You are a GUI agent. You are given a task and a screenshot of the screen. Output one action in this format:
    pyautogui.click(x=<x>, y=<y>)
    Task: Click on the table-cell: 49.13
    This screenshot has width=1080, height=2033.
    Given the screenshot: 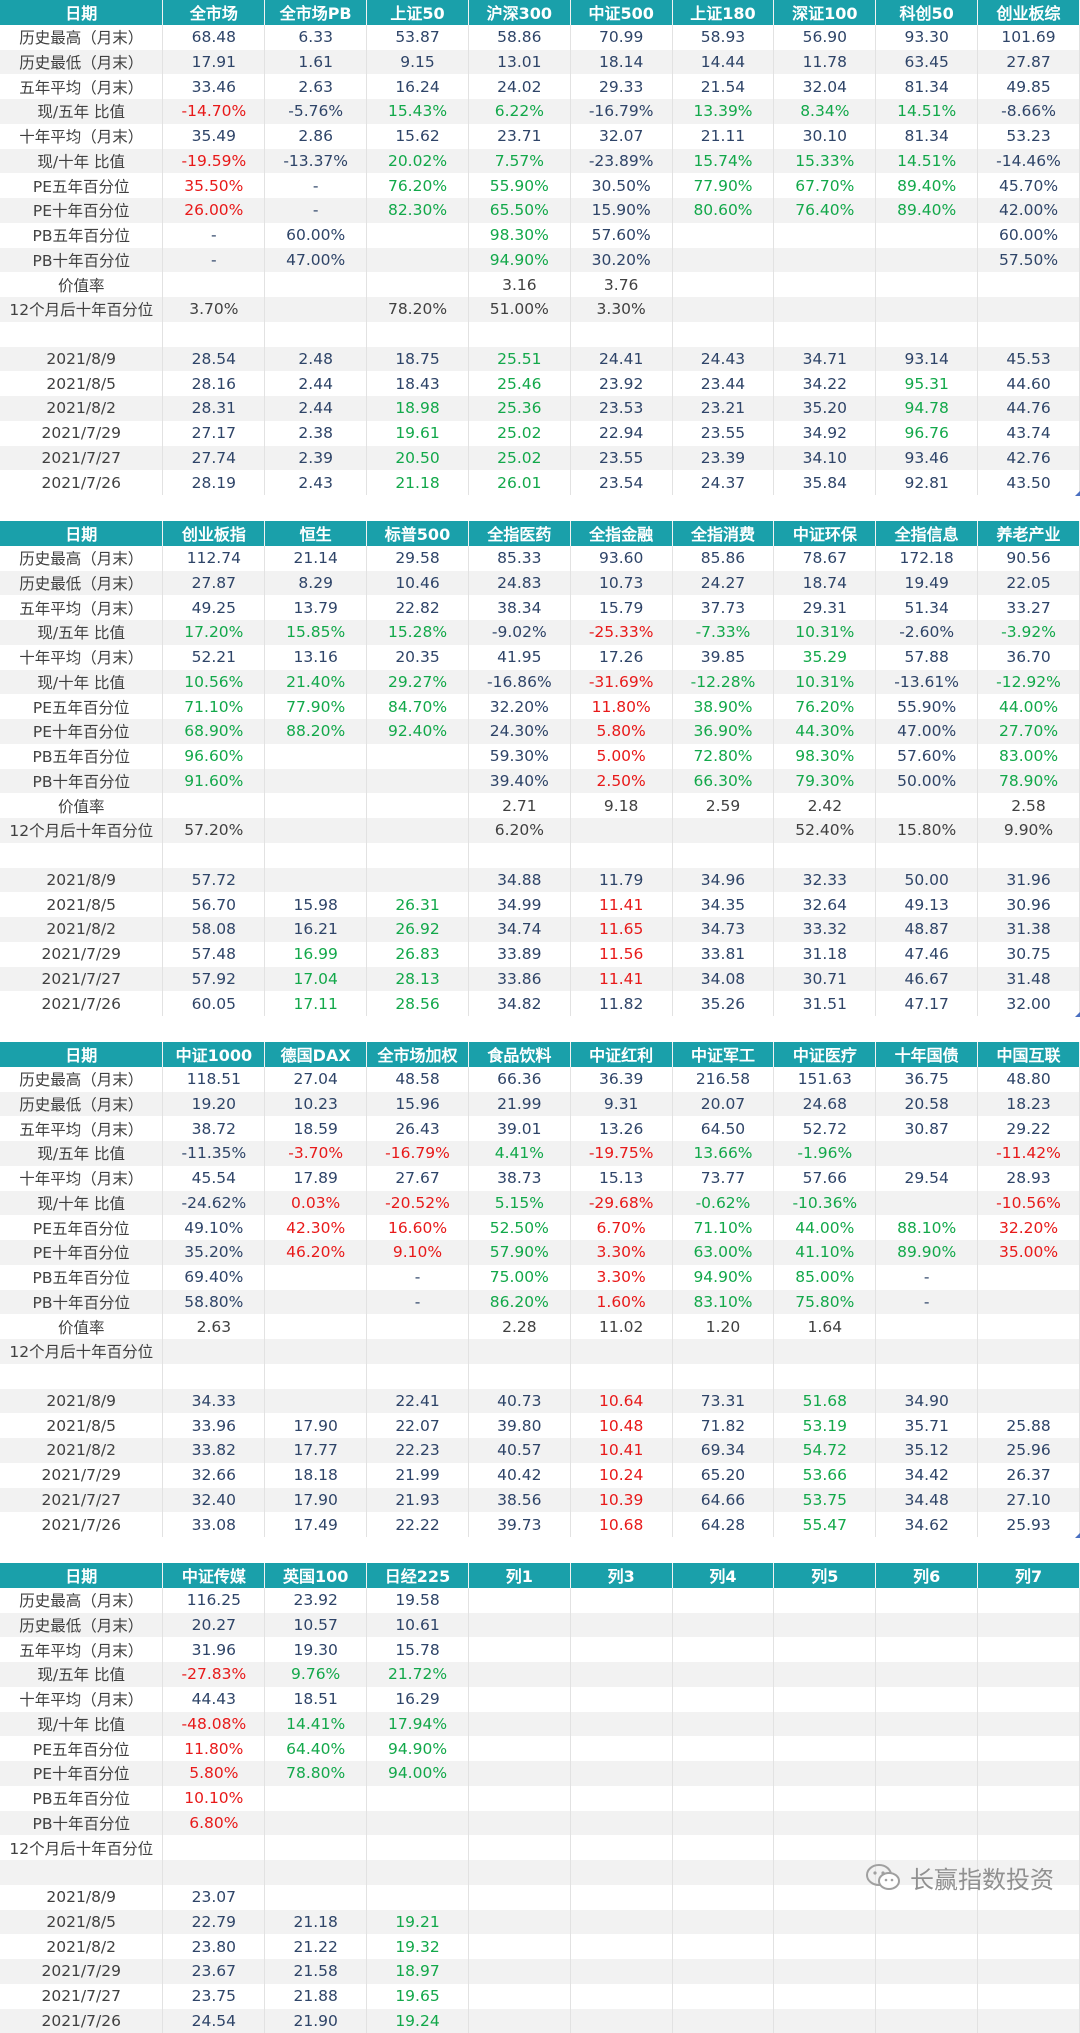 What is the action you would take?
    pyautogui.click(x=927, y=904)
    